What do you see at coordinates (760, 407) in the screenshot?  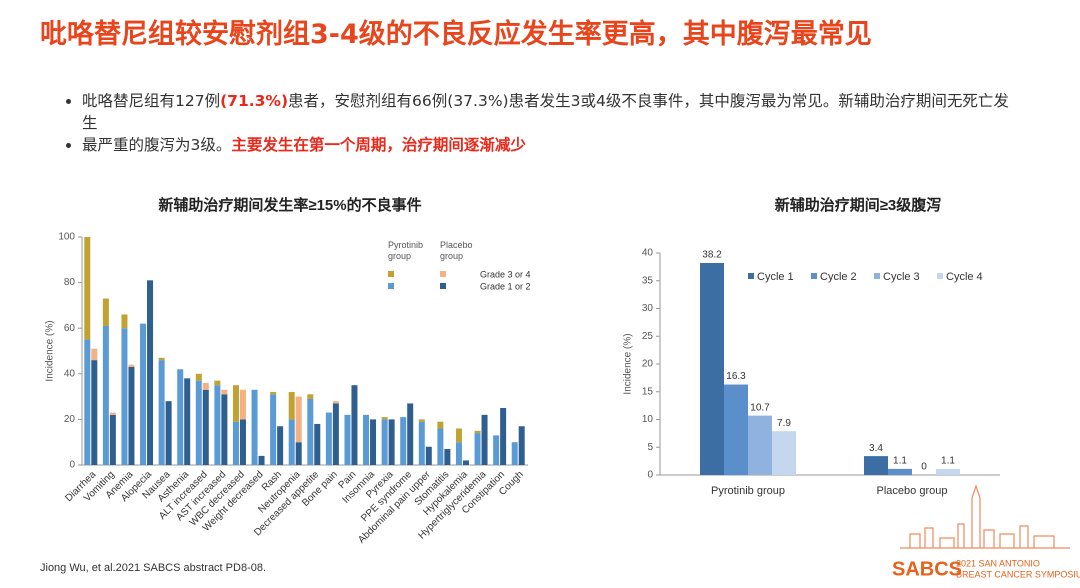 I see `data-label: 10.7` at bounding box center [760, 407].